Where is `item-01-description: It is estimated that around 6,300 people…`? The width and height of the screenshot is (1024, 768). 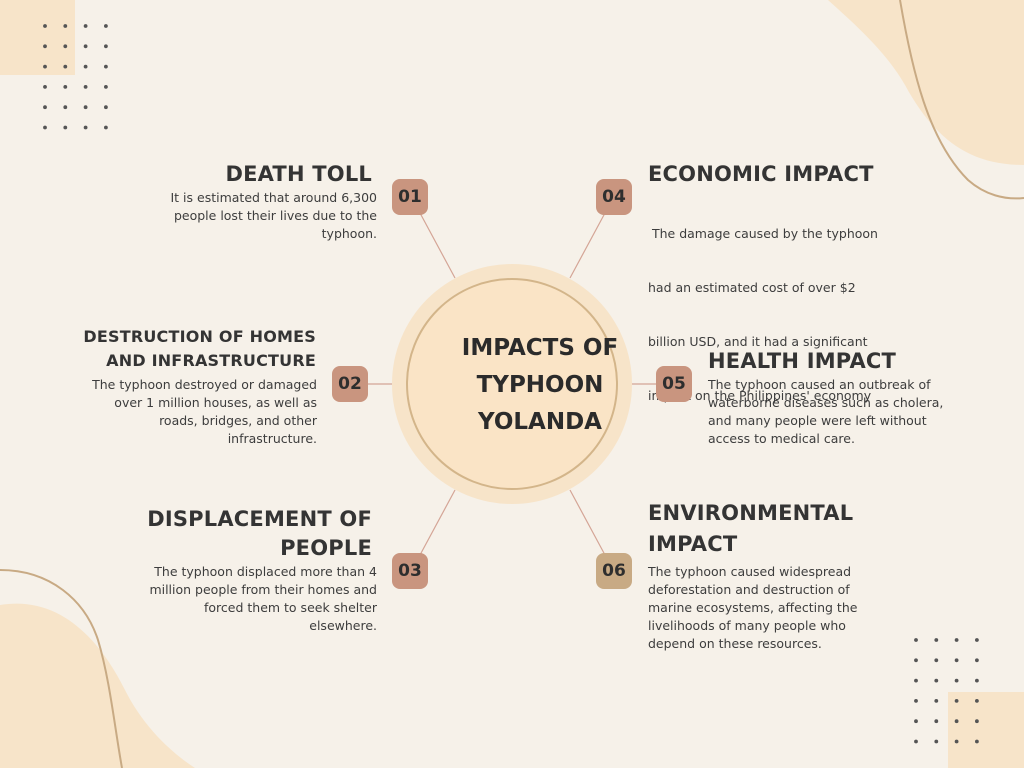 item-01-description: It is estimated that around 6,300 people… is located at coordinates (273, 215).